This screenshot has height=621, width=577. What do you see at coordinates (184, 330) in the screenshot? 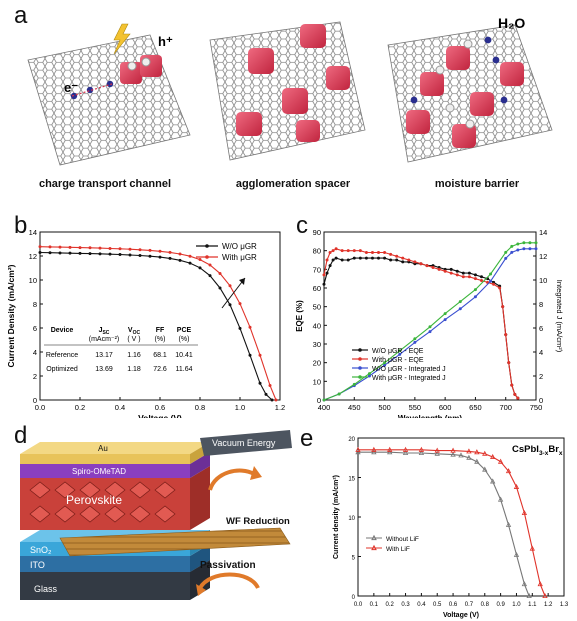
I see `table-header: PCE` at bounding box center [184, 330].